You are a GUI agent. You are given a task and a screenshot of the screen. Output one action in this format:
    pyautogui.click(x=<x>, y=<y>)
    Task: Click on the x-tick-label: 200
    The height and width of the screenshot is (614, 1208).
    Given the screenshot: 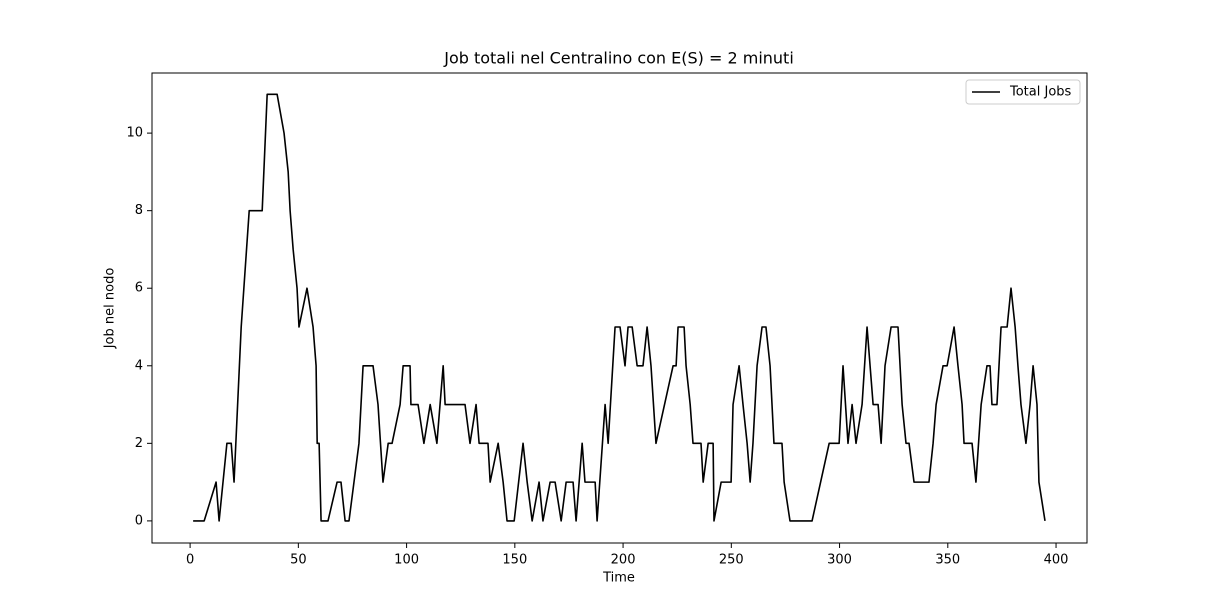 What is the action you would take?
    pyautogui.click(x=623, y=560)
    